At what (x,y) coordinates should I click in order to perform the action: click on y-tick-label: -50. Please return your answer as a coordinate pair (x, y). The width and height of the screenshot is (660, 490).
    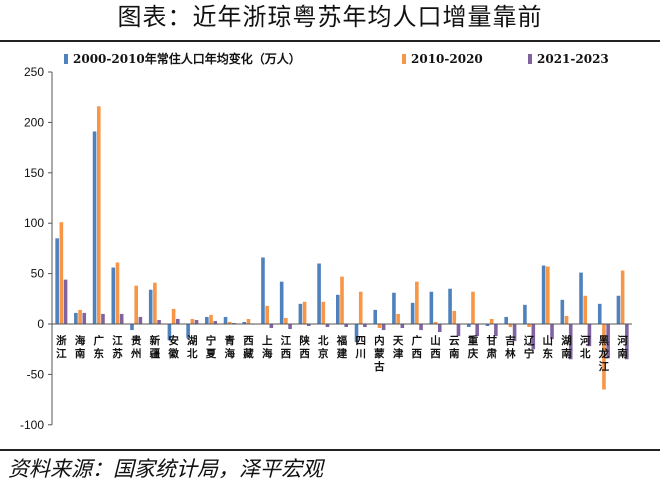
    Looking at the image, I should click on (36, 374).